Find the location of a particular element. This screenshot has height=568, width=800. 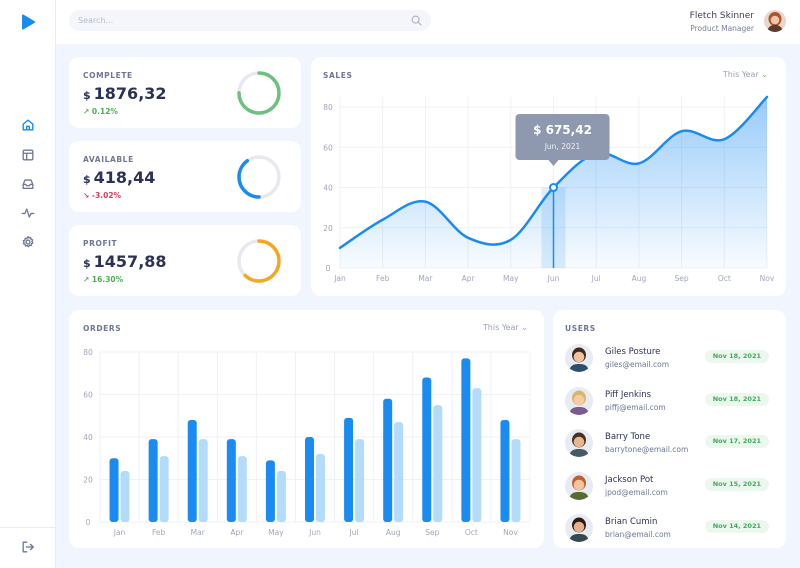

list-item: Brian Cumin brian@email.com Nov 14, 2021 is located at coordinates (667, 529).